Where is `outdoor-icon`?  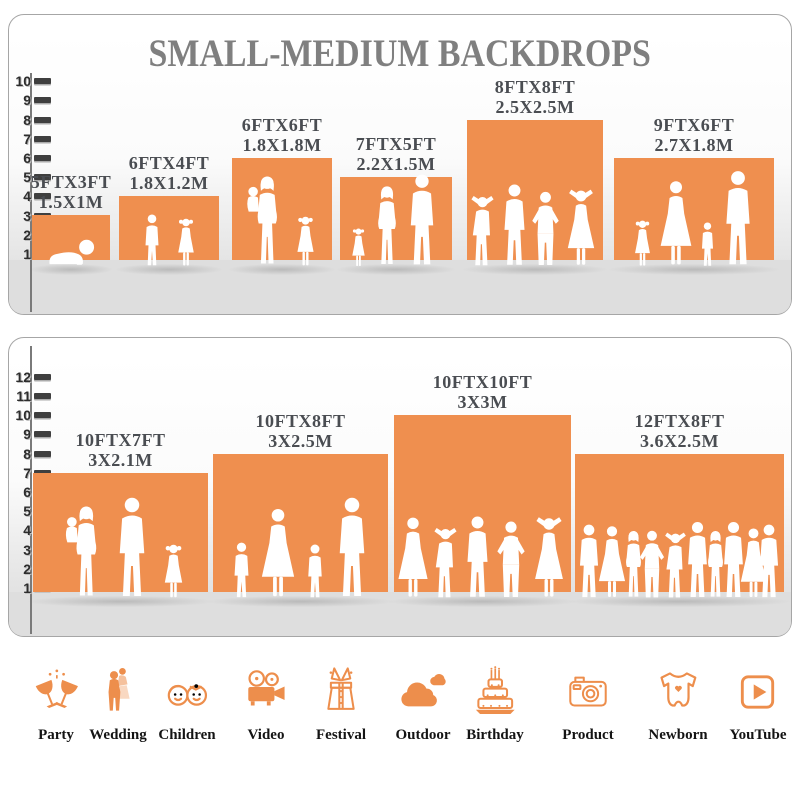
outdoor-icon is located at coordinates (423, 690).